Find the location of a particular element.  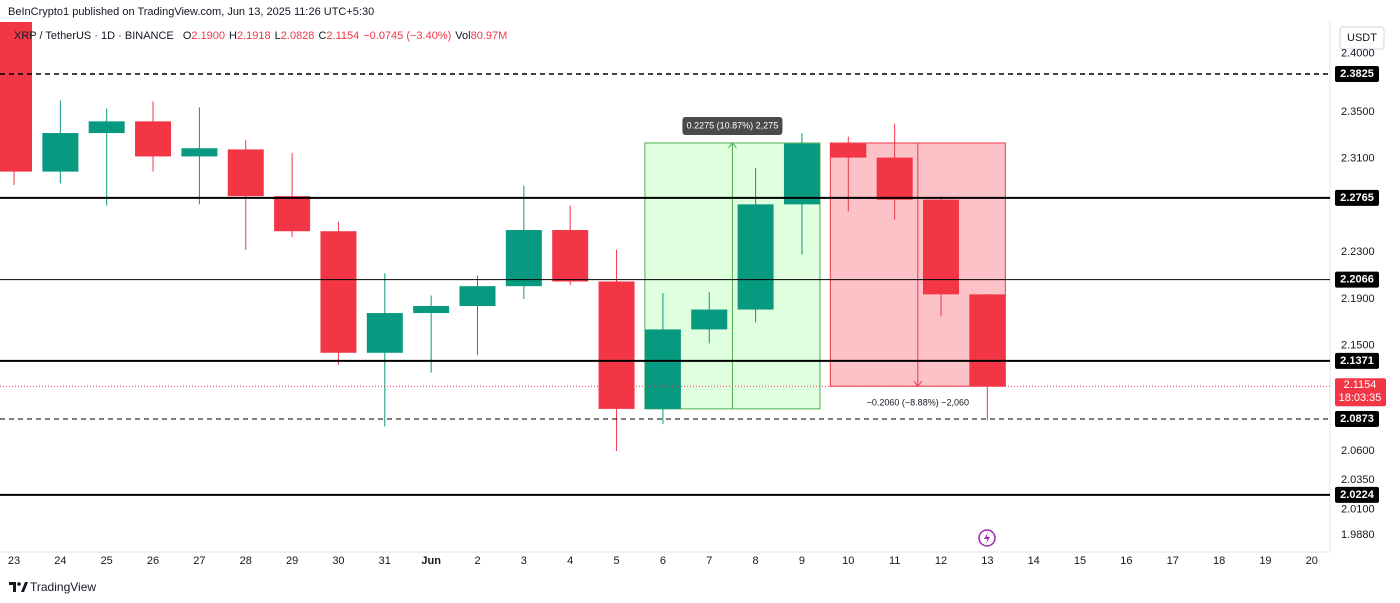

last-price-bg is located at coordinates (1360, 392).